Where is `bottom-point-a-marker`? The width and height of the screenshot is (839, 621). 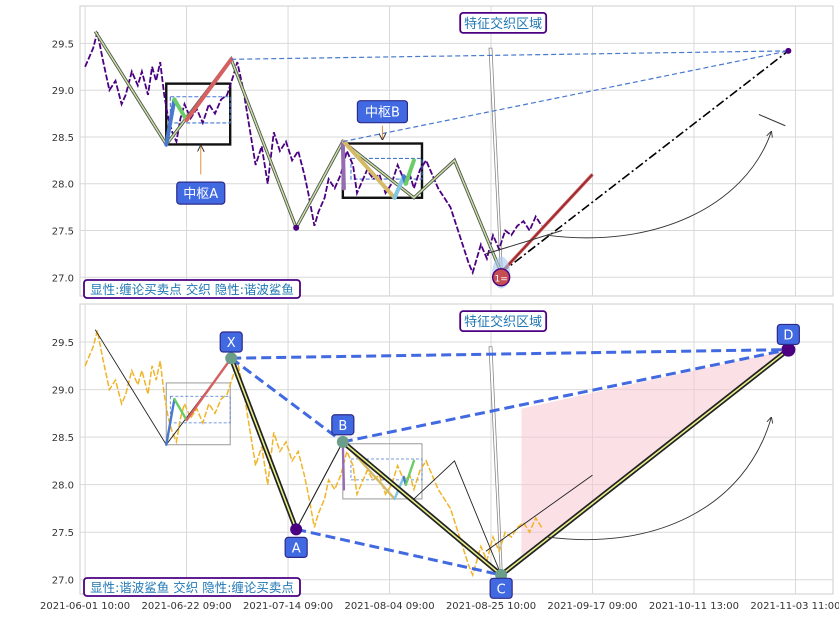
bottom-point-a-marker is located at coordinates (296, 529).